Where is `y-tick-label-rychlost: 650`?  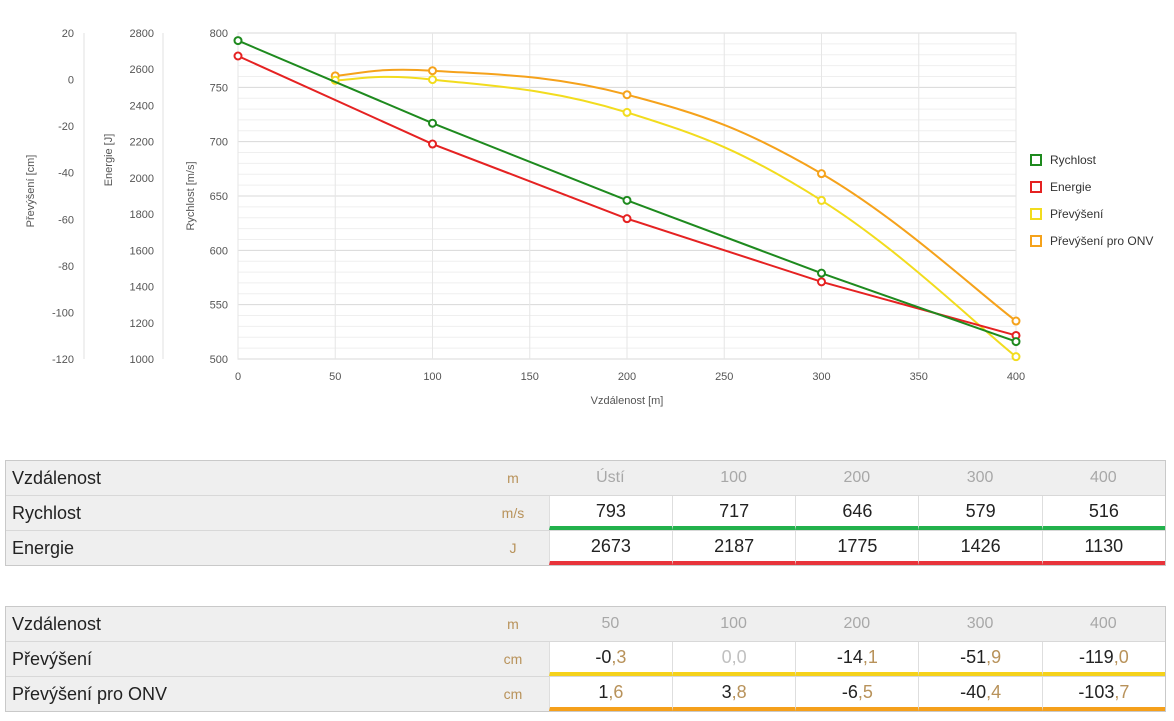 y-tick-label-rychlost: 650 is located at coordinates (219, 197).